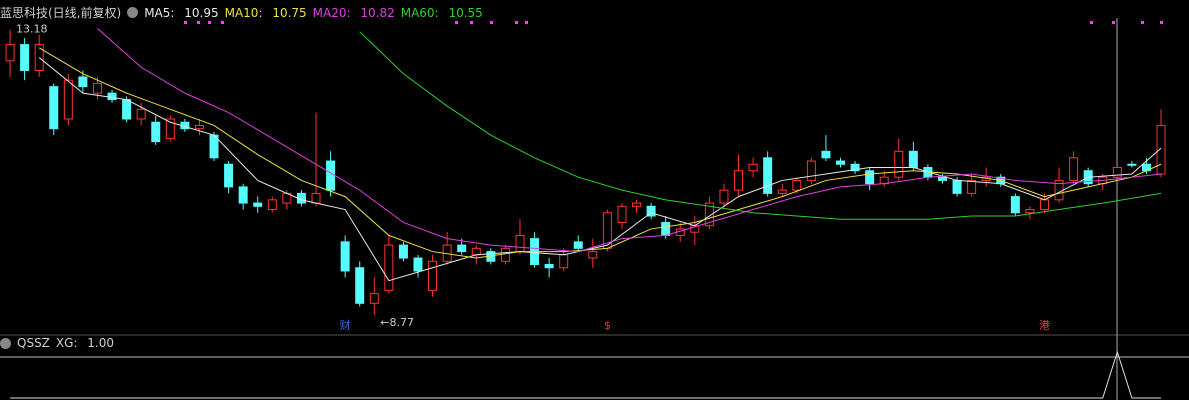 This screenshot has width=1189, height=400. I want to click on legend-name: MA20, so click(334, 13).